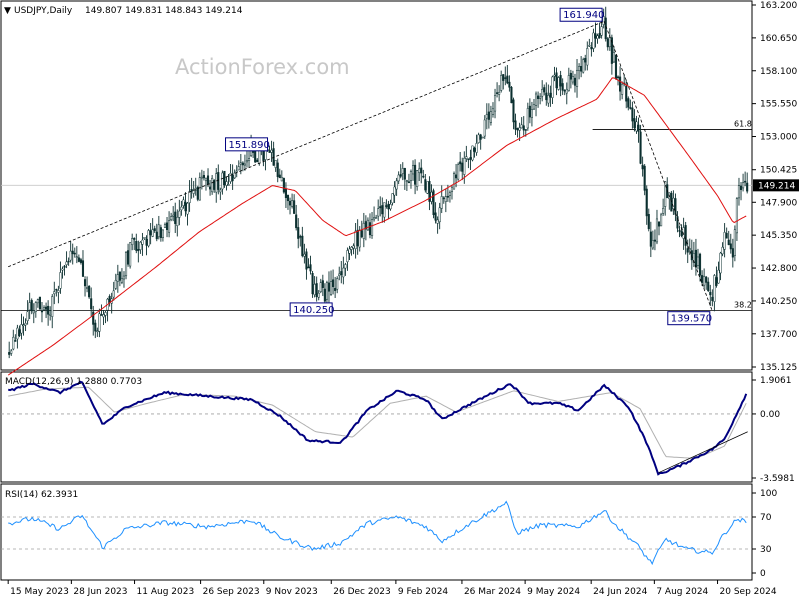 This screenshot has width=800, height=600. What do you see at coordinates (41, 495) in the screenshot?
I see `rsi-title: RSI(14) 62.3931` at bounding box center [41, 495].